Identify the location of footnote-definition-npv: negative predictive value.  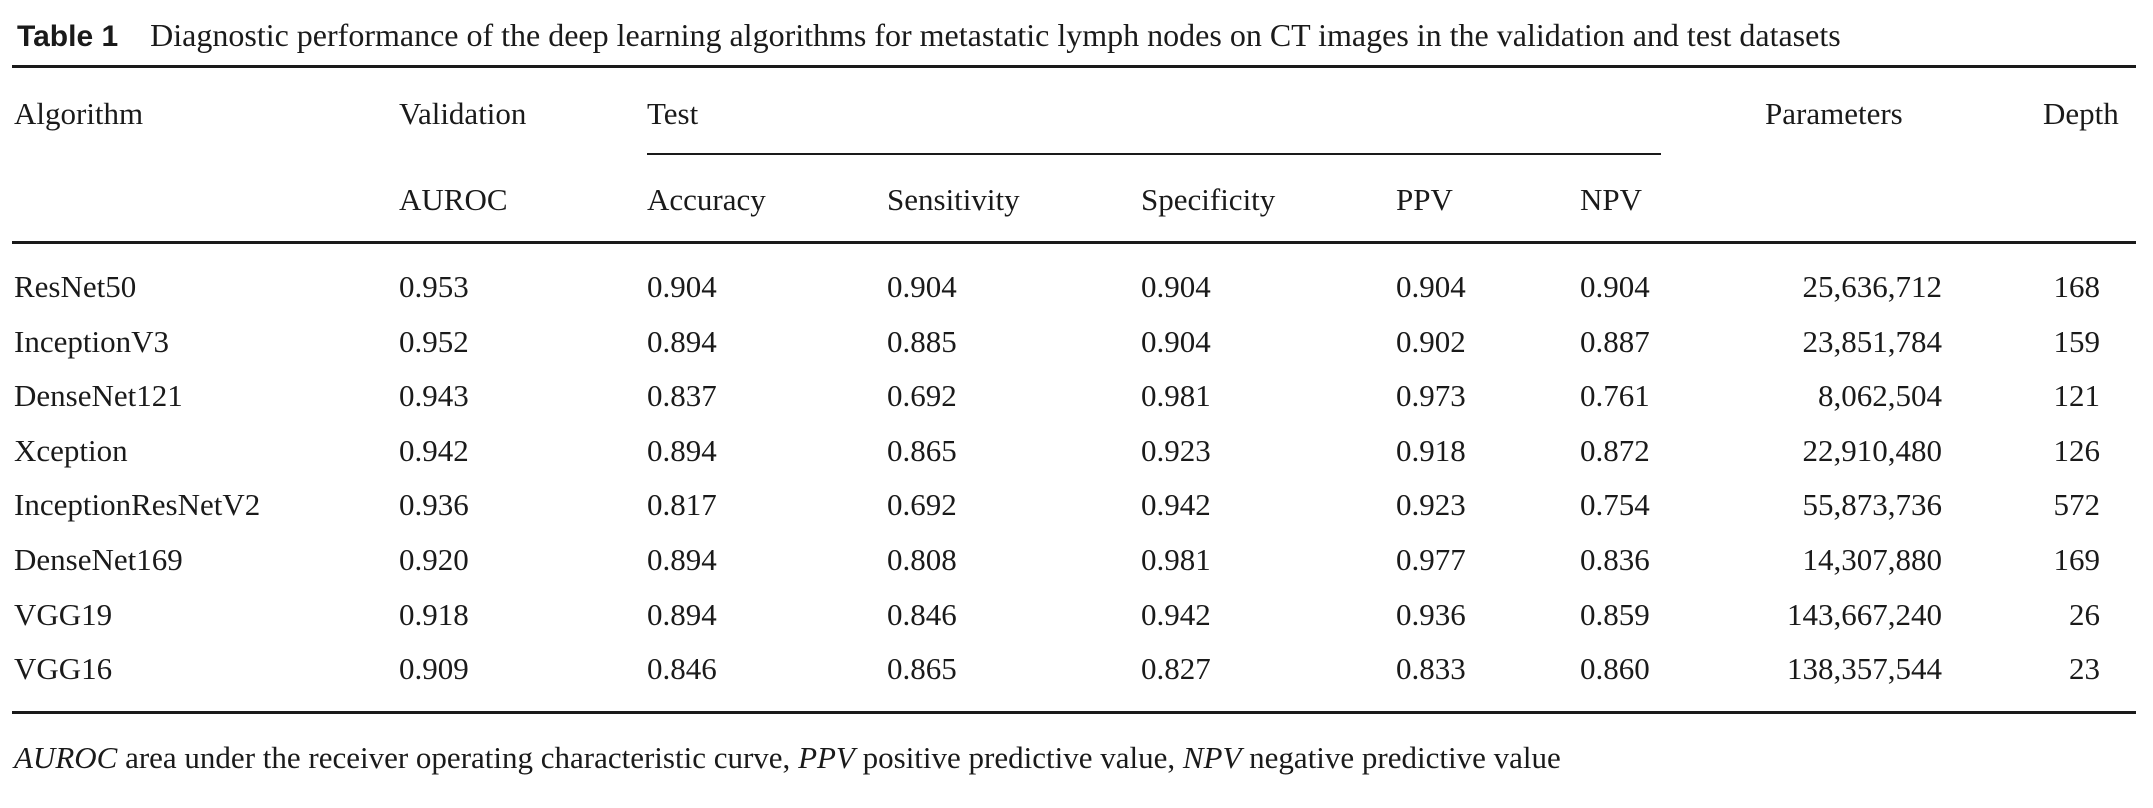
(1401, 757).